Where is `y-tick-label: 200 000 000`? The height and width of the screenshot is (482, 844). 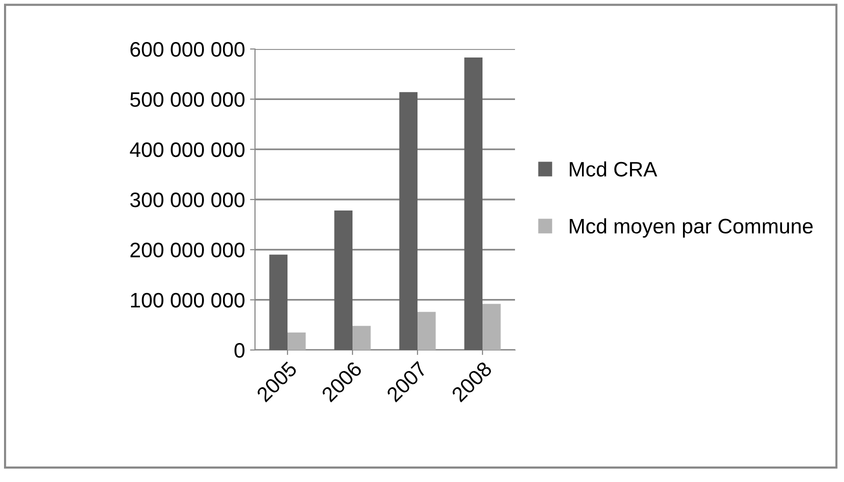 y-tick-label: 200 000 000 is located at coordinates (187, 250).